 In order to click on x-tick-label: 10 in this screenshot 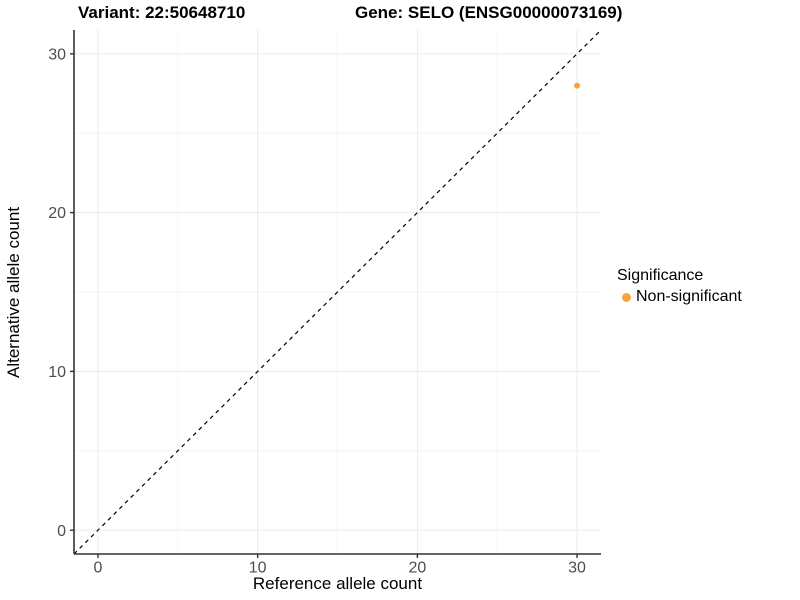, I will do `click(258, 567)`.